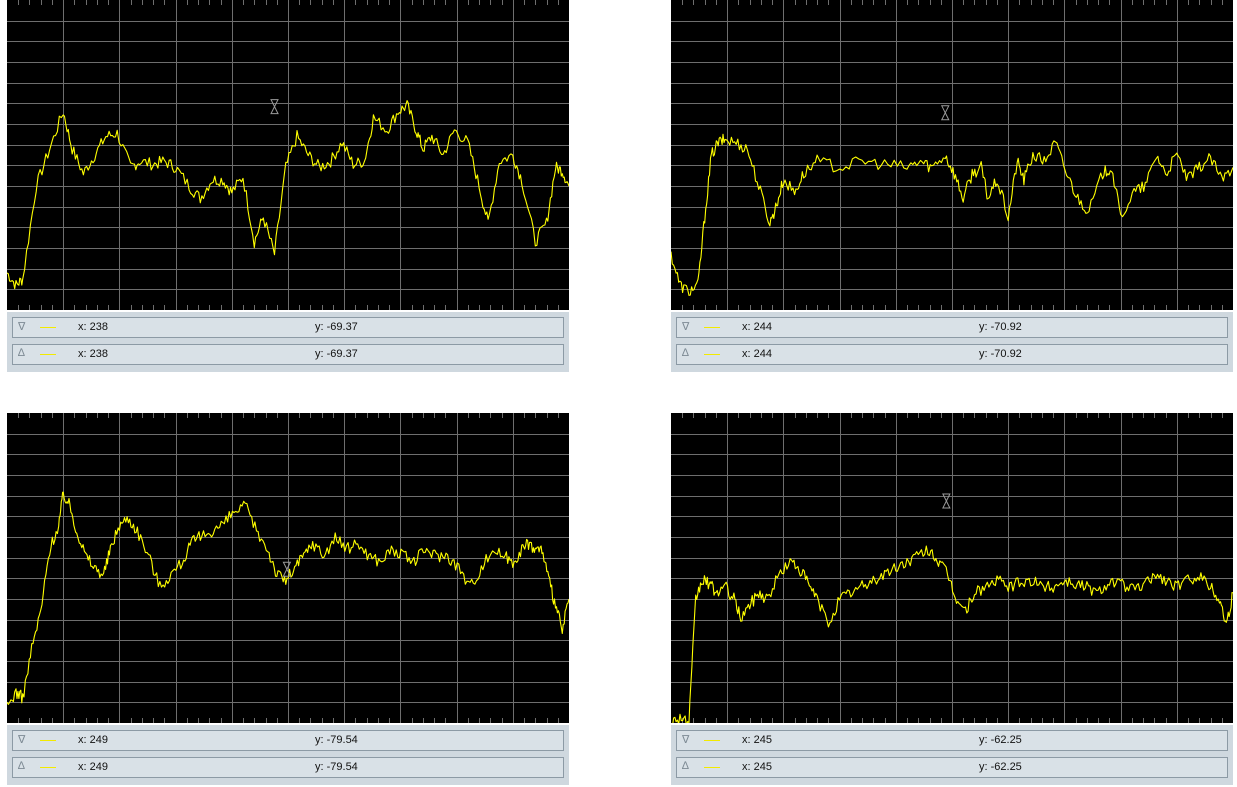 The height and width of the screenshot is (787, 1237). Describe the element at coordinates (952, 354) in the screenshot. I see `readout-row-marker-bottom: ∆ x: 244 y: -70.92` at that location.